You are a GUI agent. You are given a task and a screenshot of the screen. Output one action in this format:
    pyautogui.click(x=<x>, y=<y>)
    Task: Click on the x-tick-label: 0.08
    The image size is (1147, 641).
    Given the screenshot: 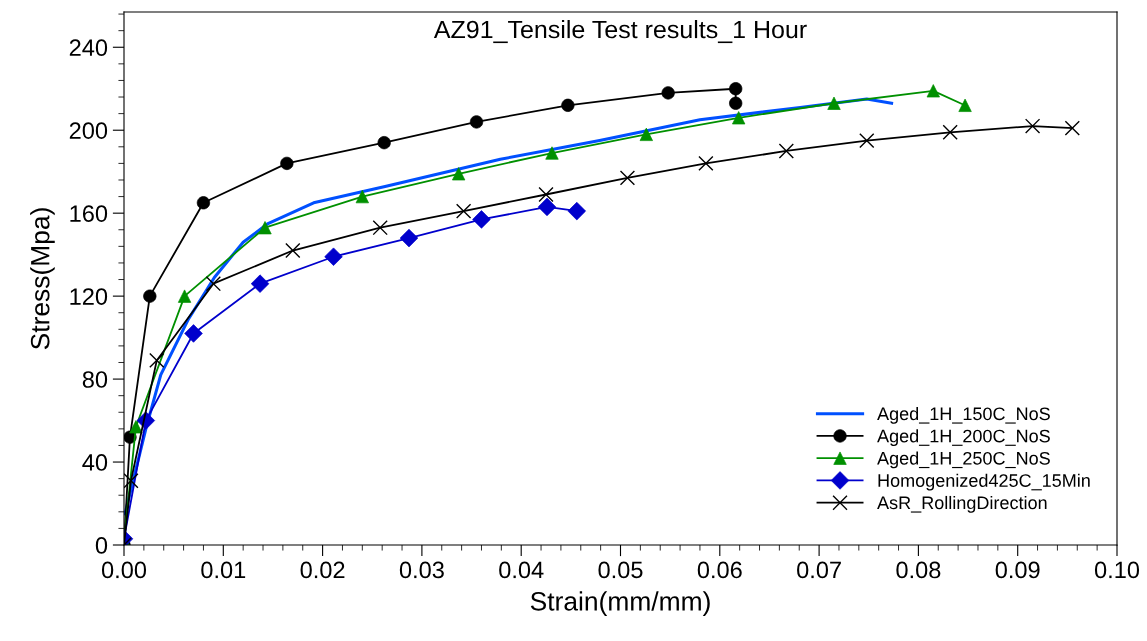 What is the action you would take?
    pyautogui.click(x=918, y=570)
    